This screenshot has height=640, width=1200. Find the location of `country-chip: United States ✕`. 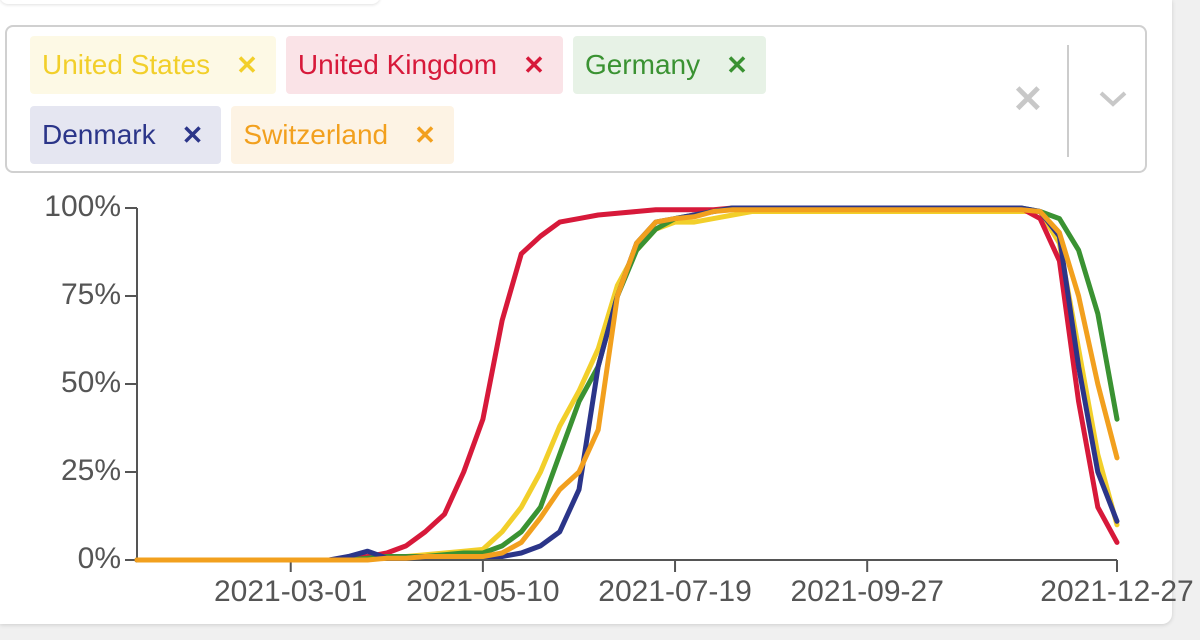

country-chip: United States ✕ is located at coordinates (153, 65).